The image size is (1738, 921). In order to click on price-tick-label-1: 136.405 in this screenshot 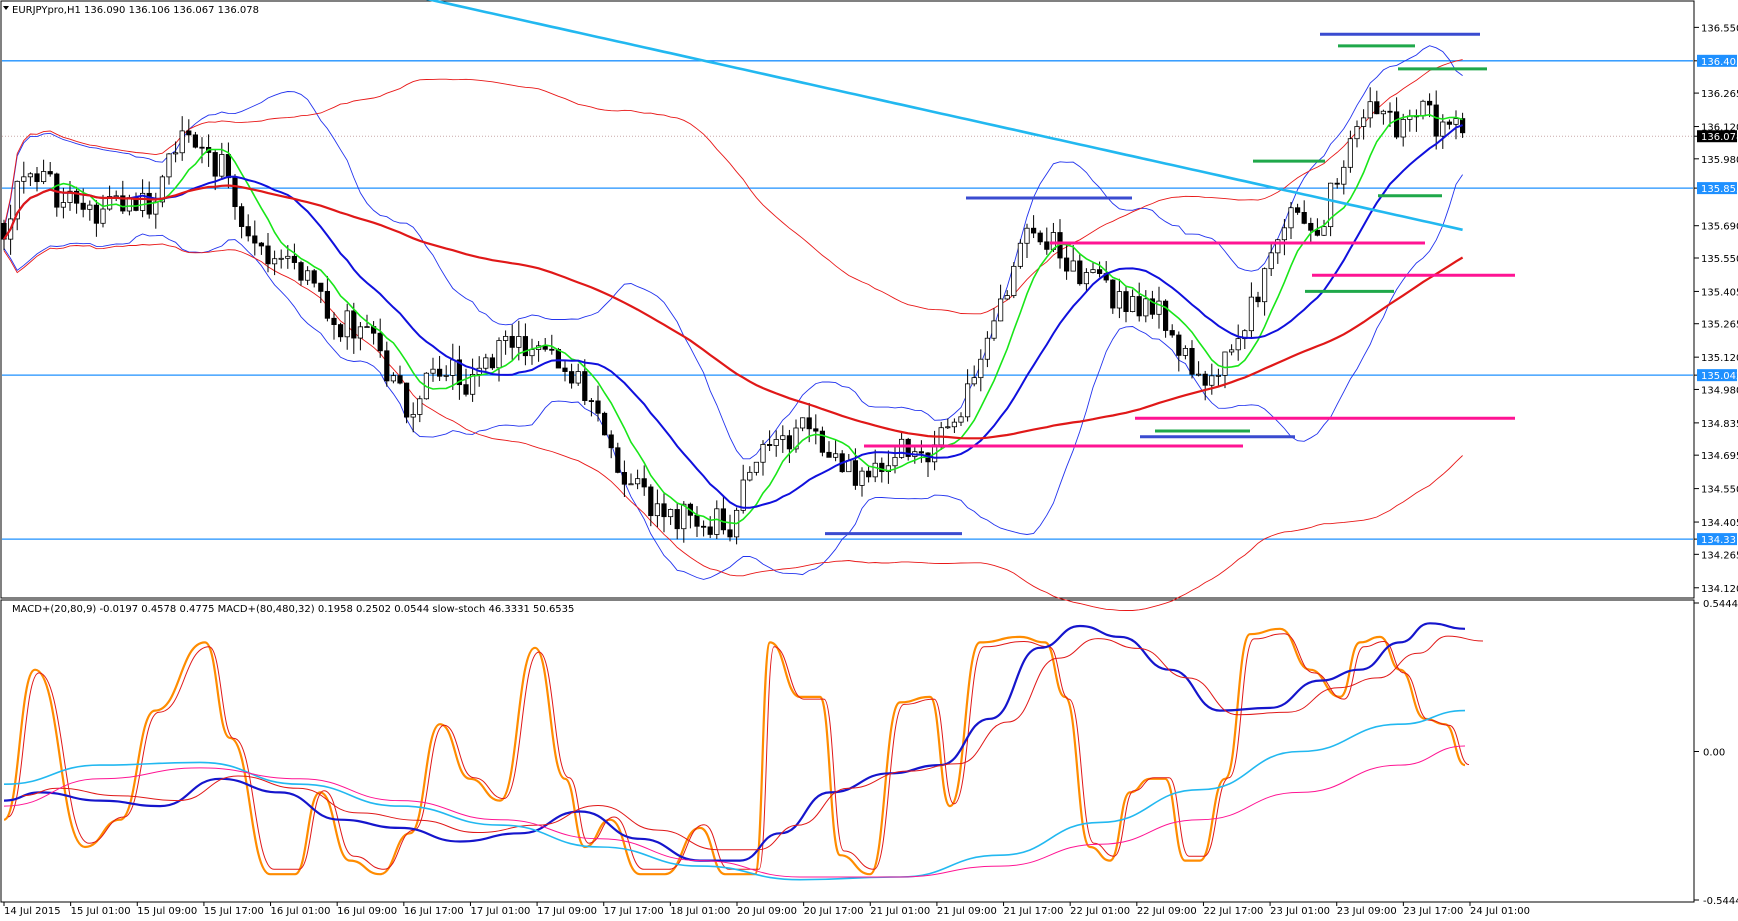, I will do `click(1719, 62)`.